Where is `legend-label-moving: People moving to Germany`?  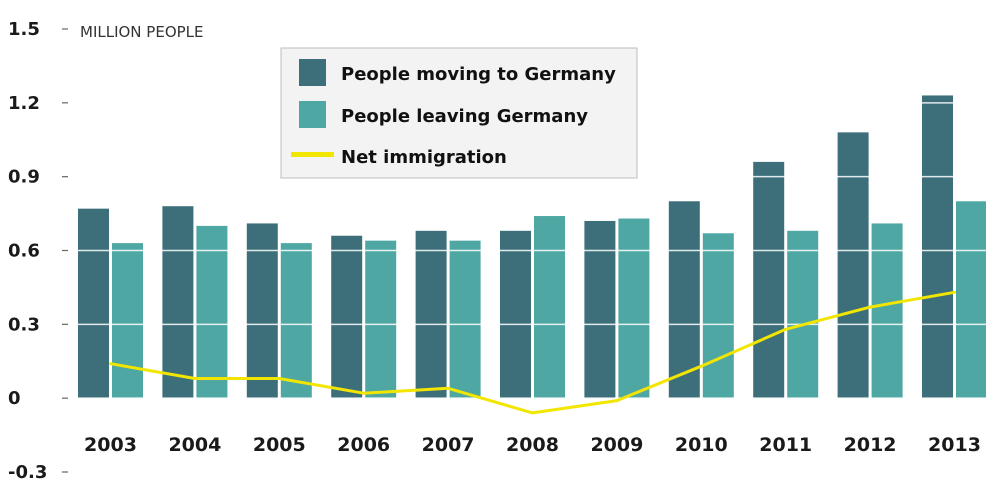 legend-label-moving: People moving to Germany is located at coordinates (478, 74).